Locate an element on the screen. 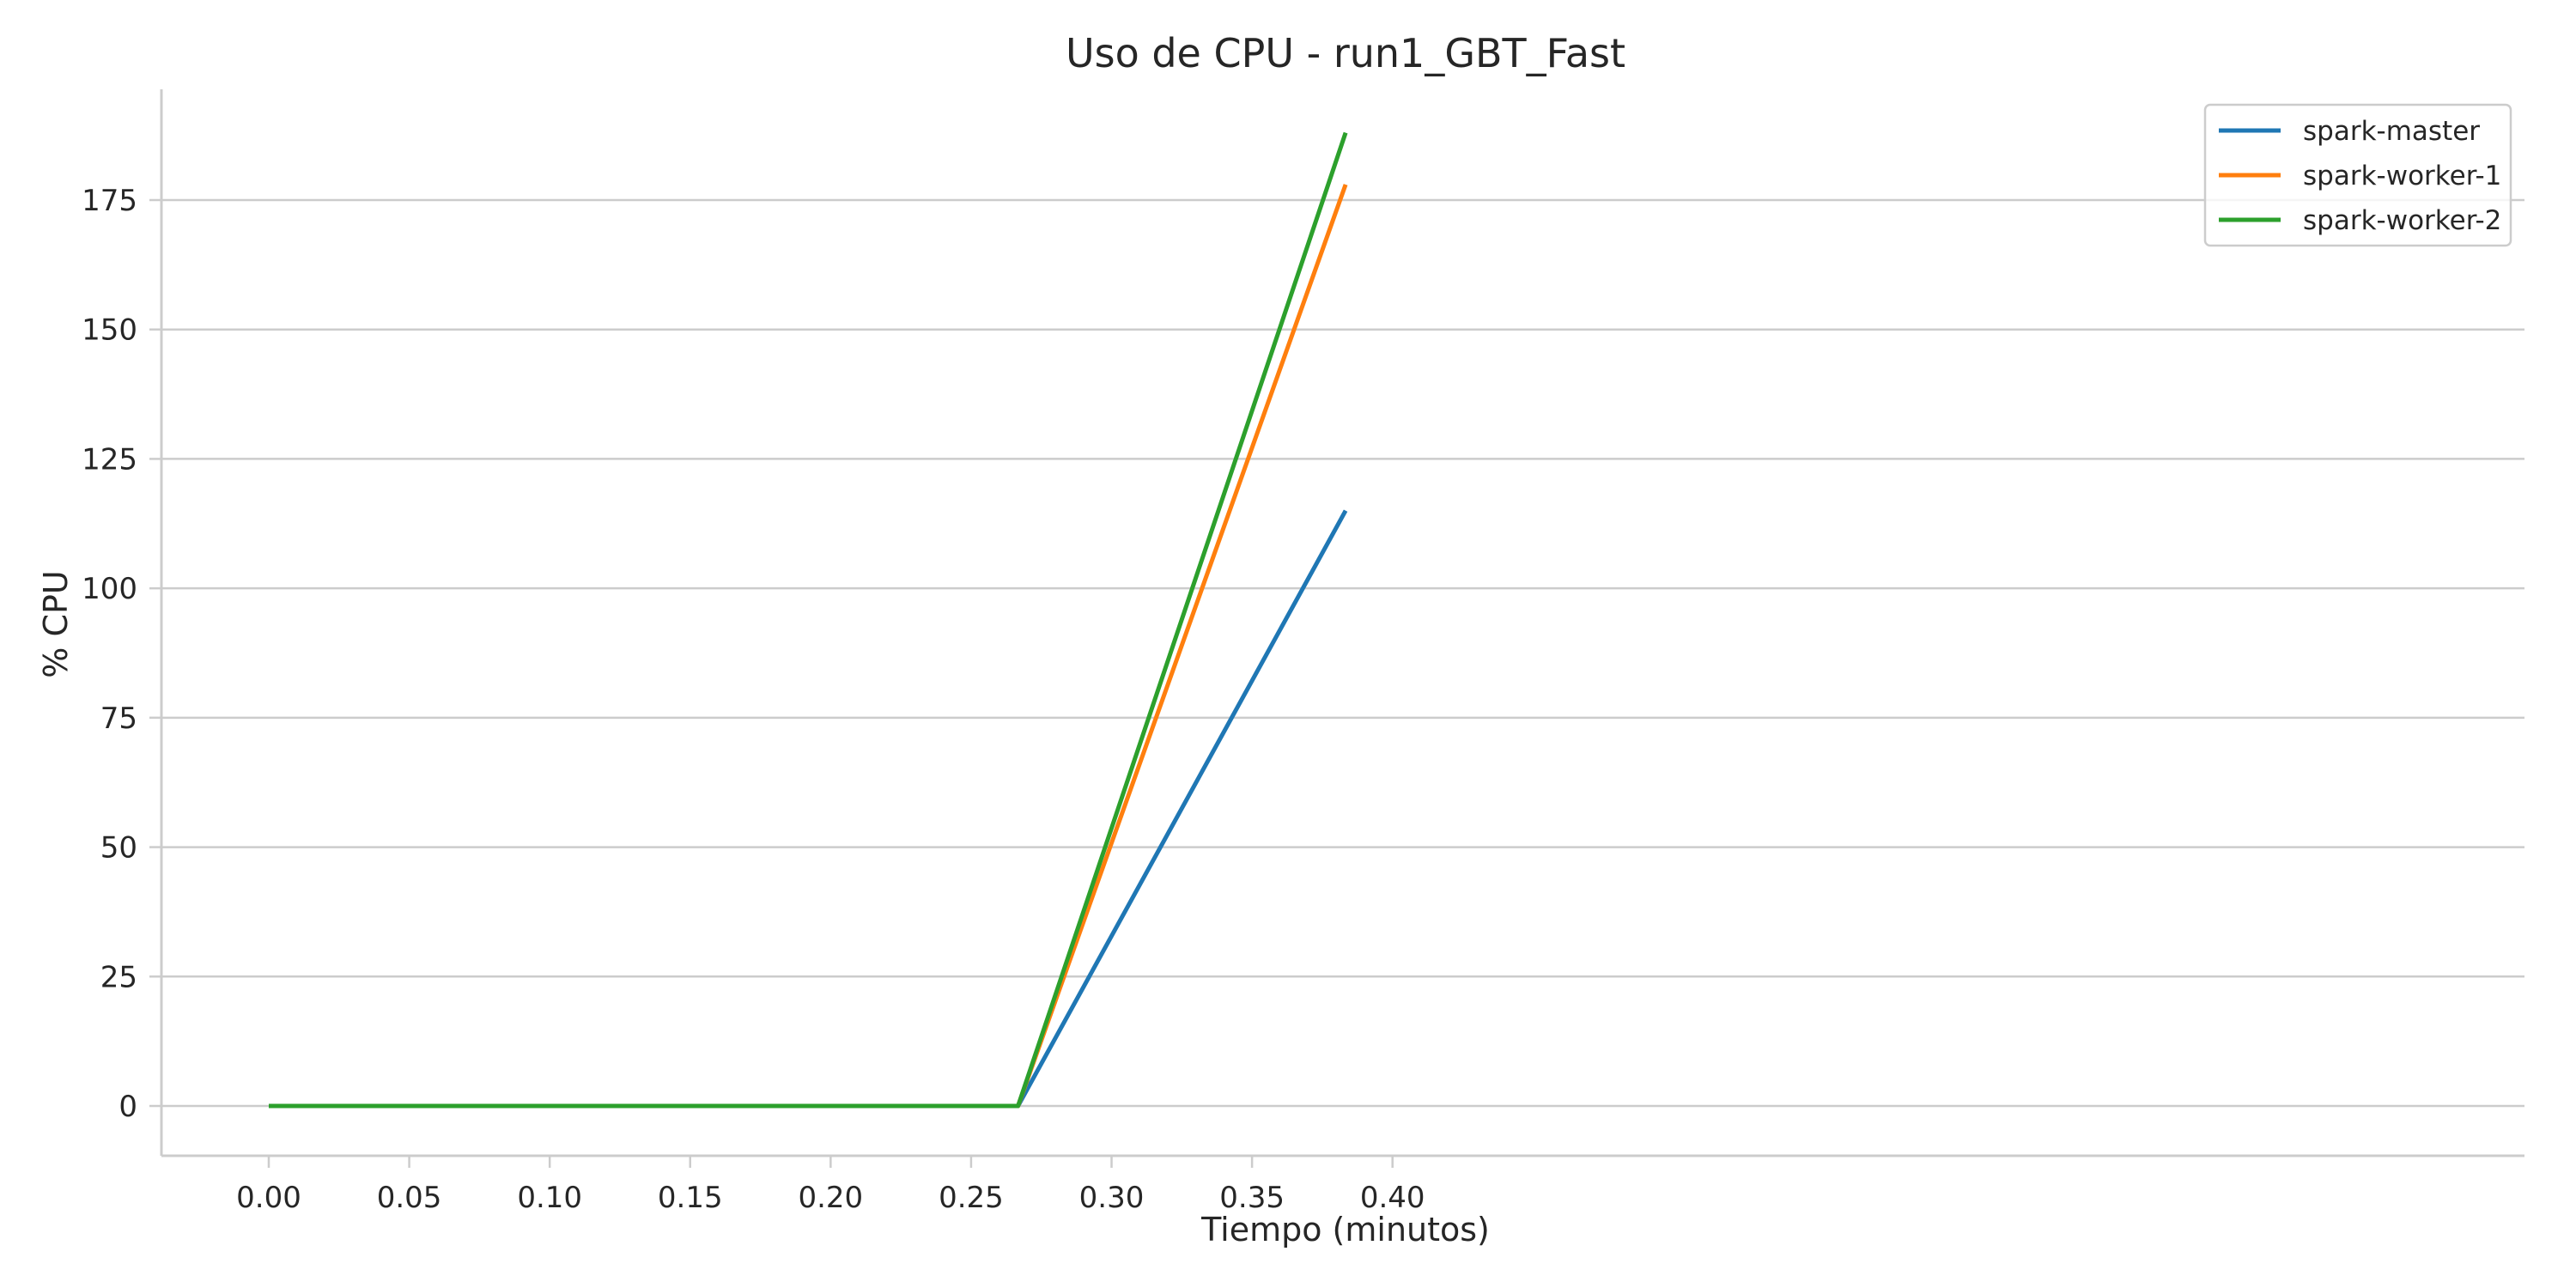 The image size is (2576, 1288). chart-title: Uso de CPU - run1_GBT_Fast is located at coordinates (1345, 53).